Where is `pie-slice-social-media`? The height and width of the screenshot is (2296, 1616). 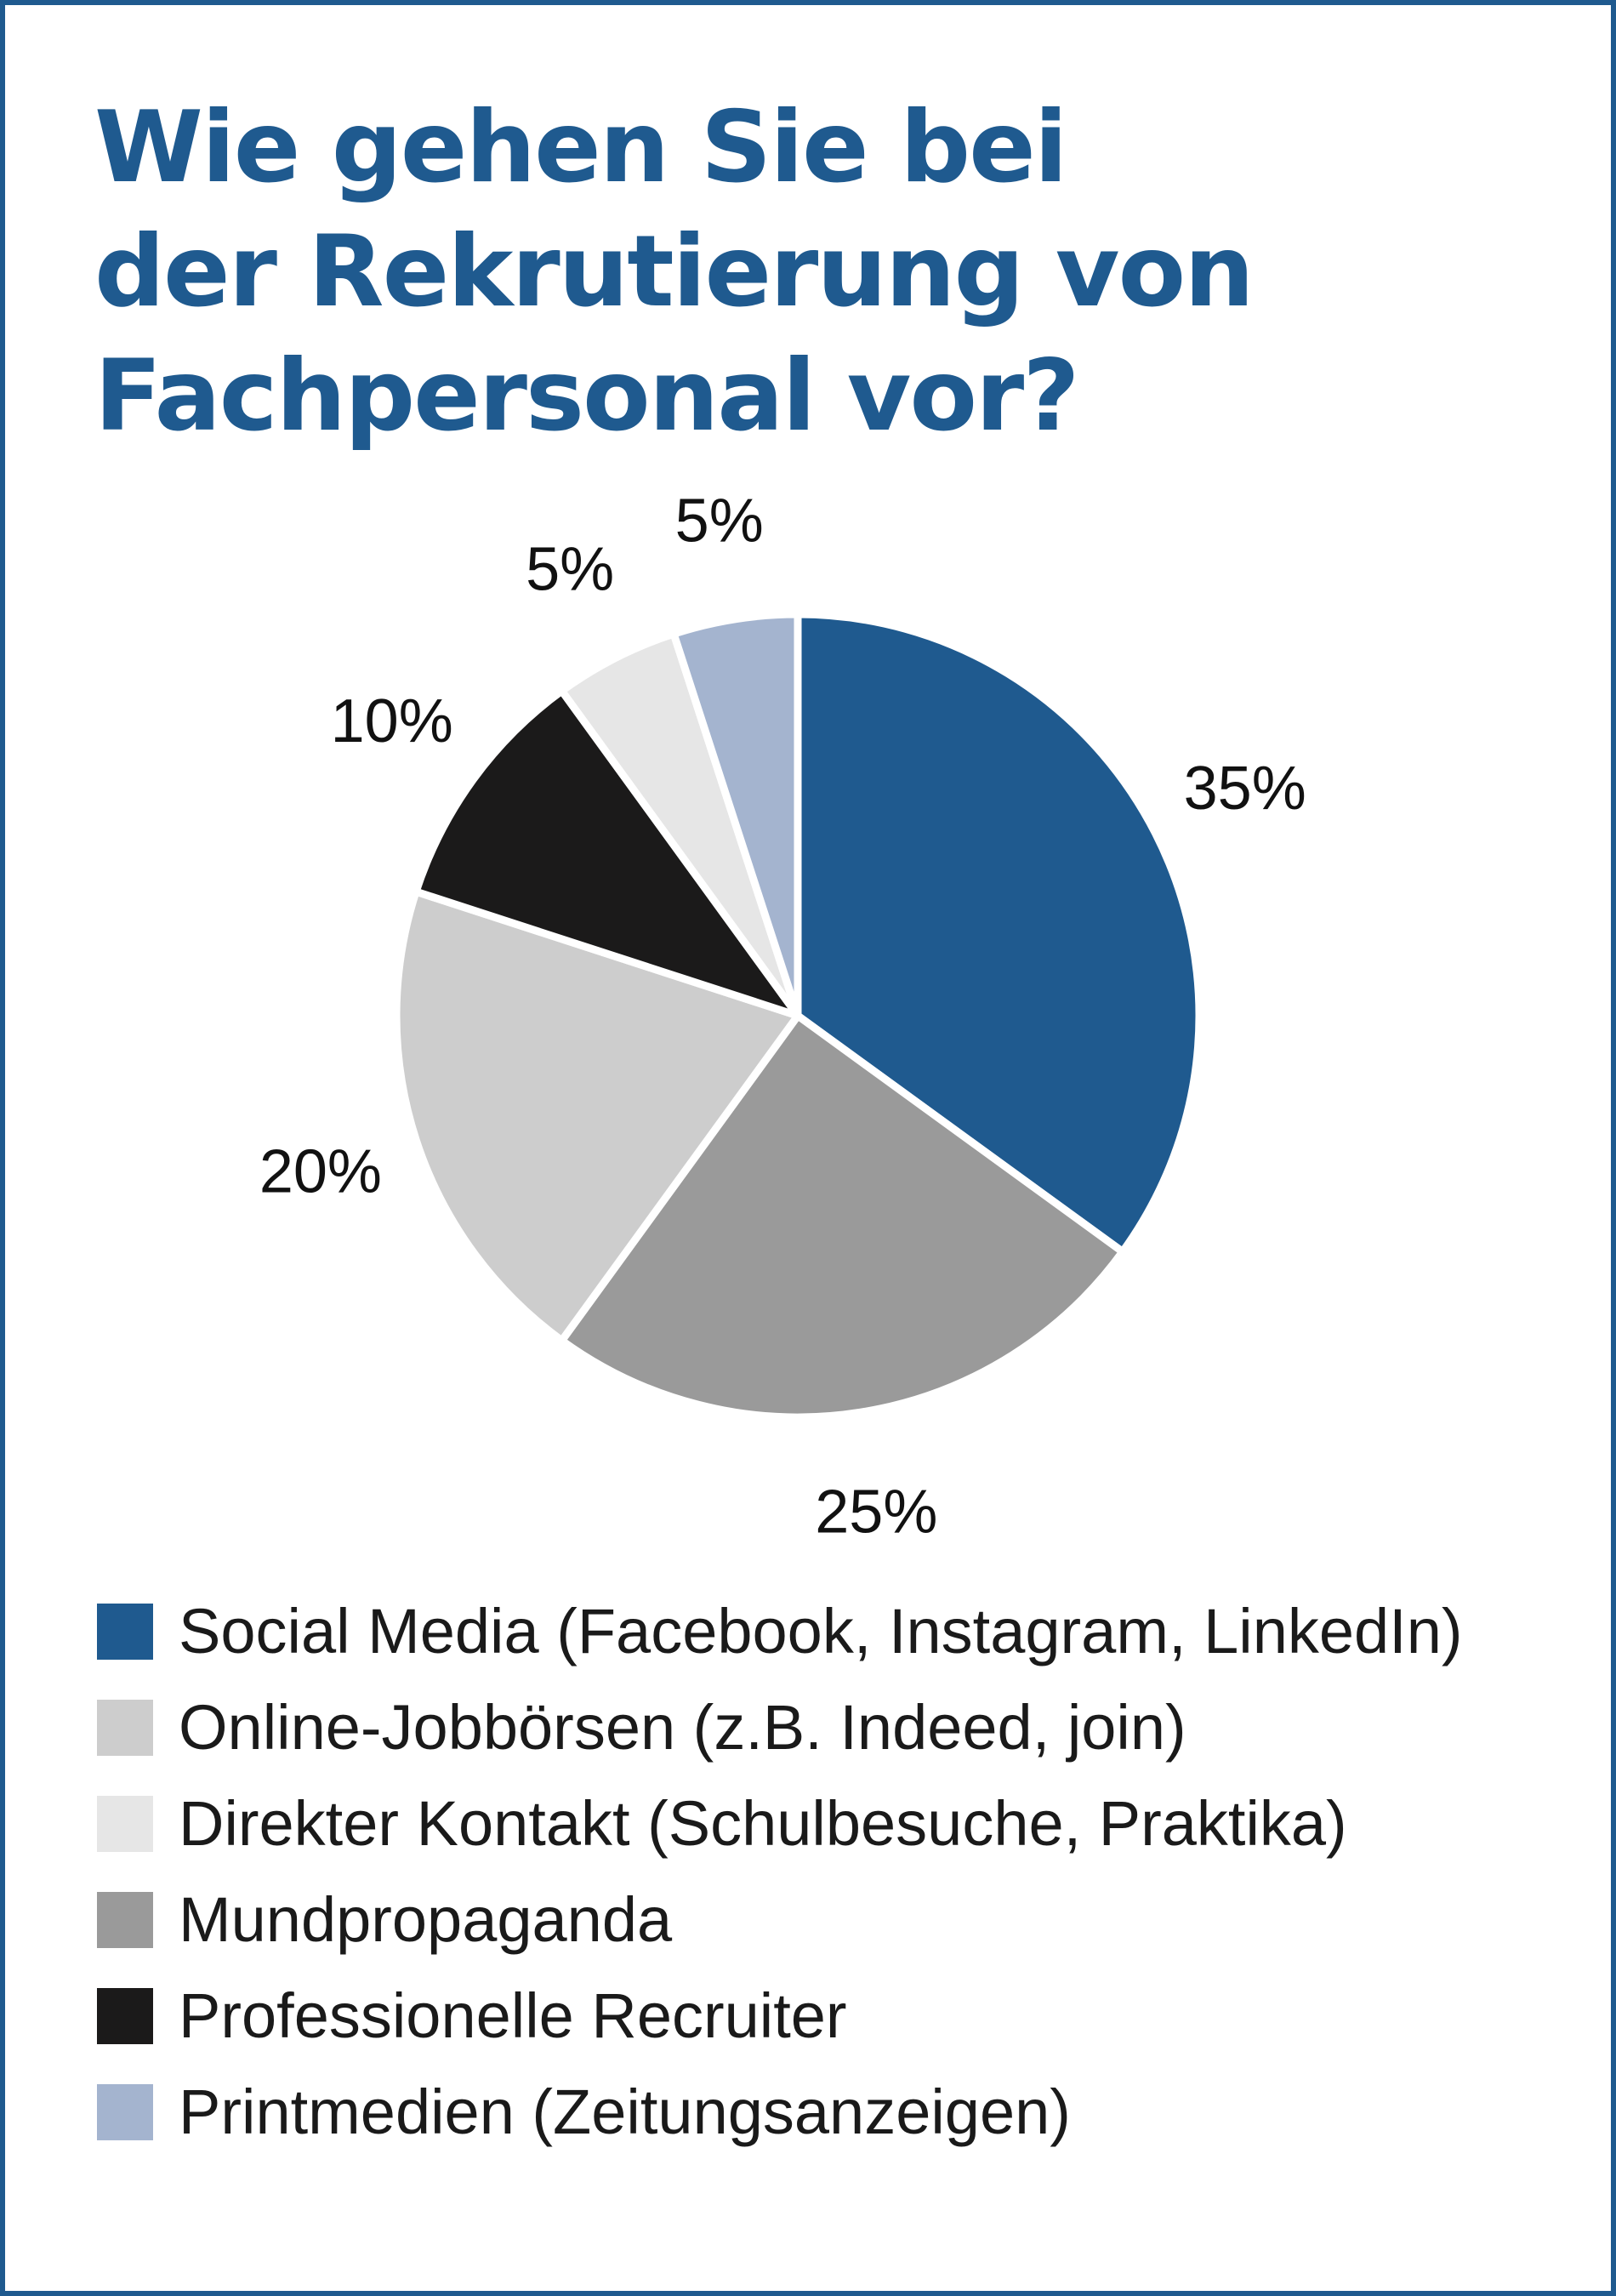
pie-slice-social-media is located at coordinates (998, 933).